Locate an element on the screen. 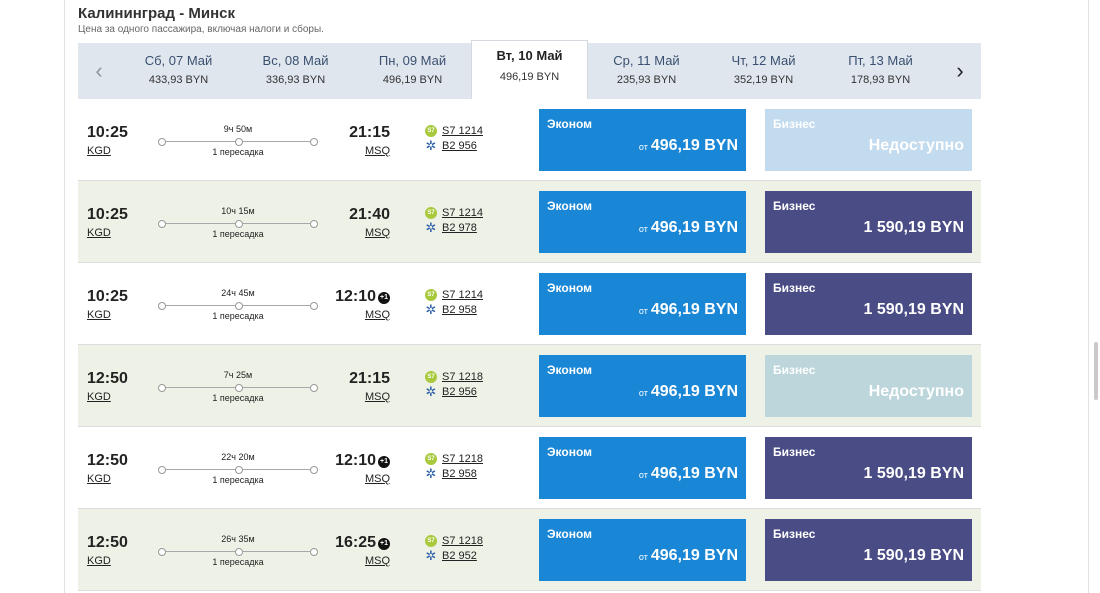 The height and width of the screenshot is (593, 1100). date-price: 496,19 BYN is located at coordinates (412, 80).